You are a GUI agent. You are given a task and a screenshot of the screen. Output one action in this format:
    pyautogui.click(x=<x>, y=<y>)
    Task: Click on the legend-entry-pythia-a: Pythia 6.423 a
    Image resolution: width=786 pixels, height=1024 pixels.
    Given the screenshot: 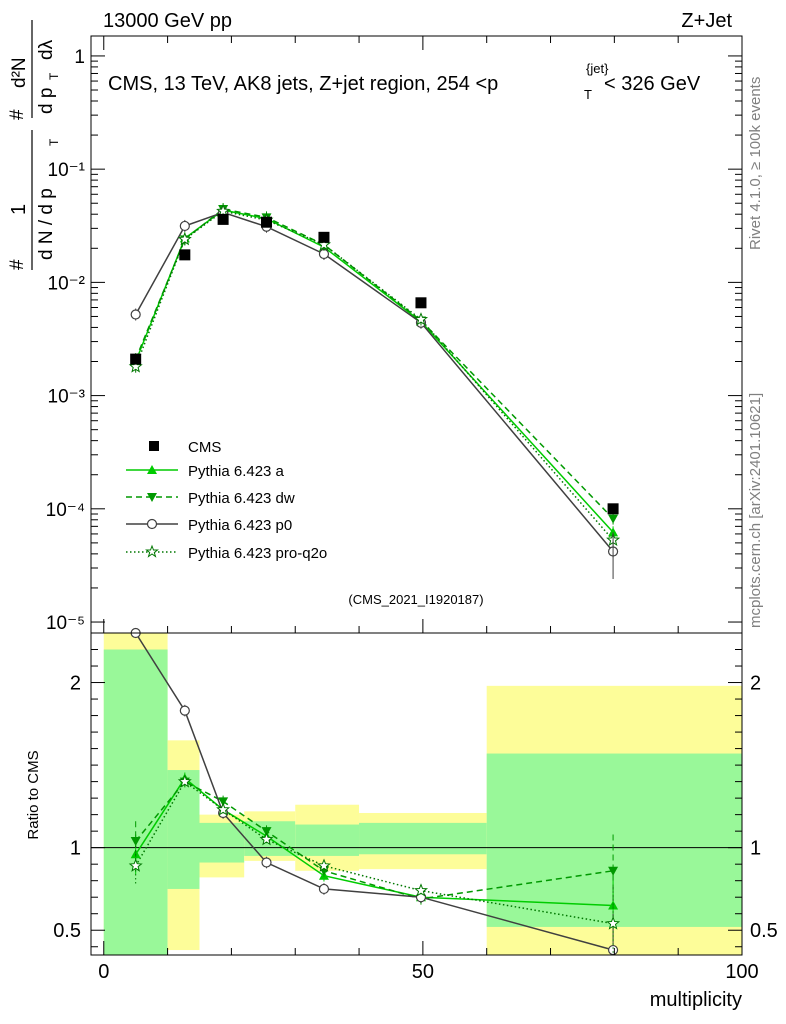 What is the action you would take?
    pyautogui.click(x=205, y=471)
    